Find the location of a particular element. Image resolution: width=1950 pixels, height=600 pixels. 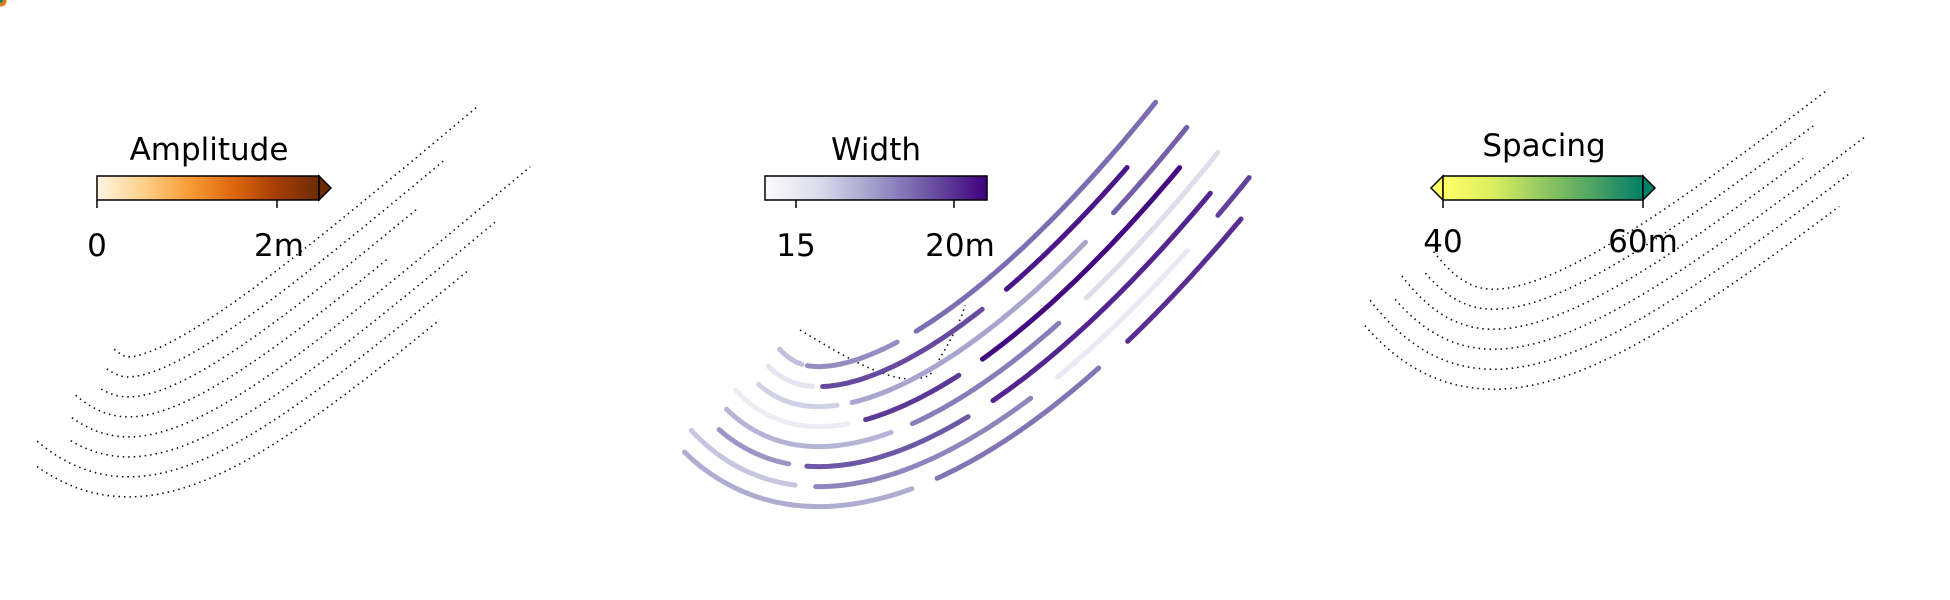

width-colorbar-title: Width is located at coordinates (876, 150).